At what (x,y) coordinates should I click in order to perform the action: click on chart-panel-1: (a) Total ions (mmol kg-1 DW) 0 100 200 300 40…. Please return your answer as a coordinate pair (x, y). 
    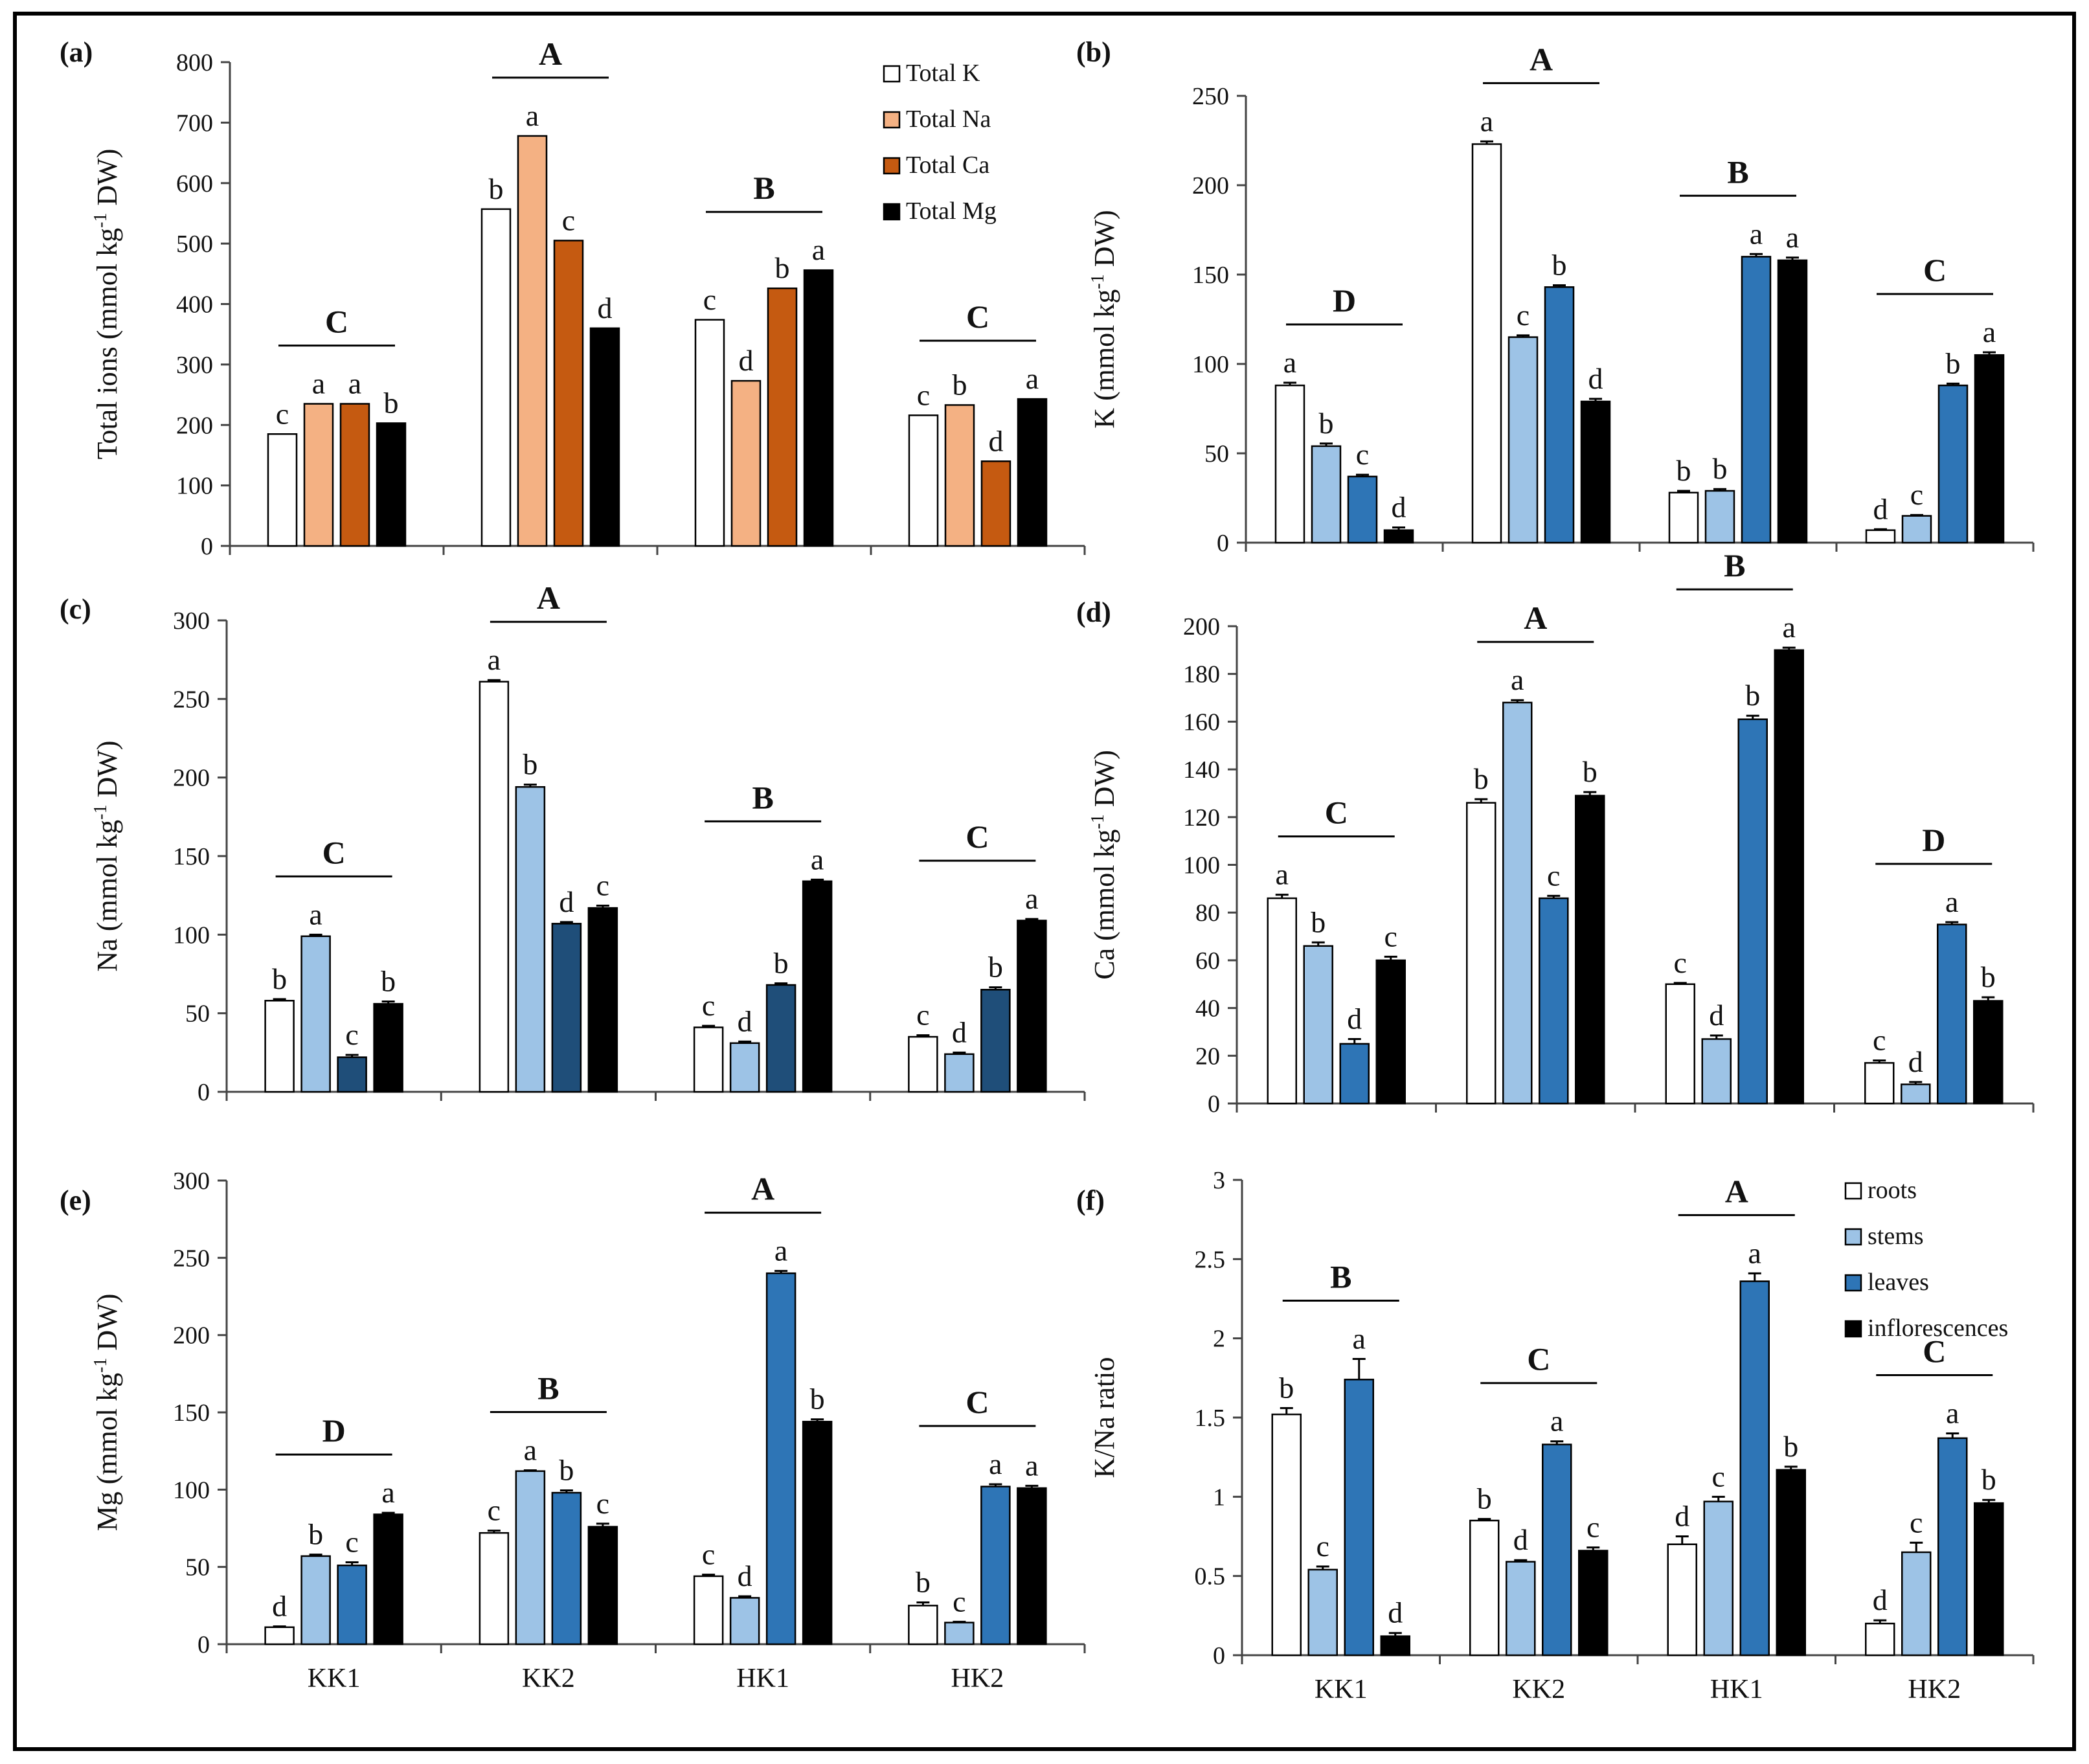
    Looking at the image, I should click on (573, 298).